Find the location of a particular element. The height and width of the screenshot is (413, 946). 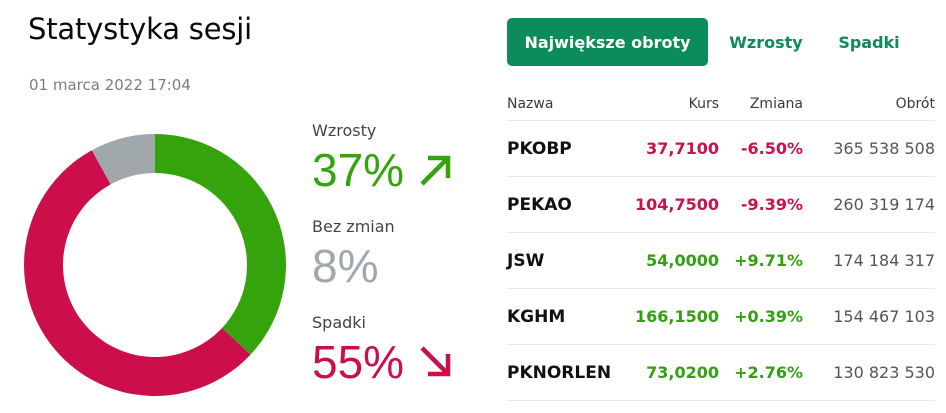

table-header: Nazwa Kurs Zmiana Obrót is located at coordinates (721, 104).